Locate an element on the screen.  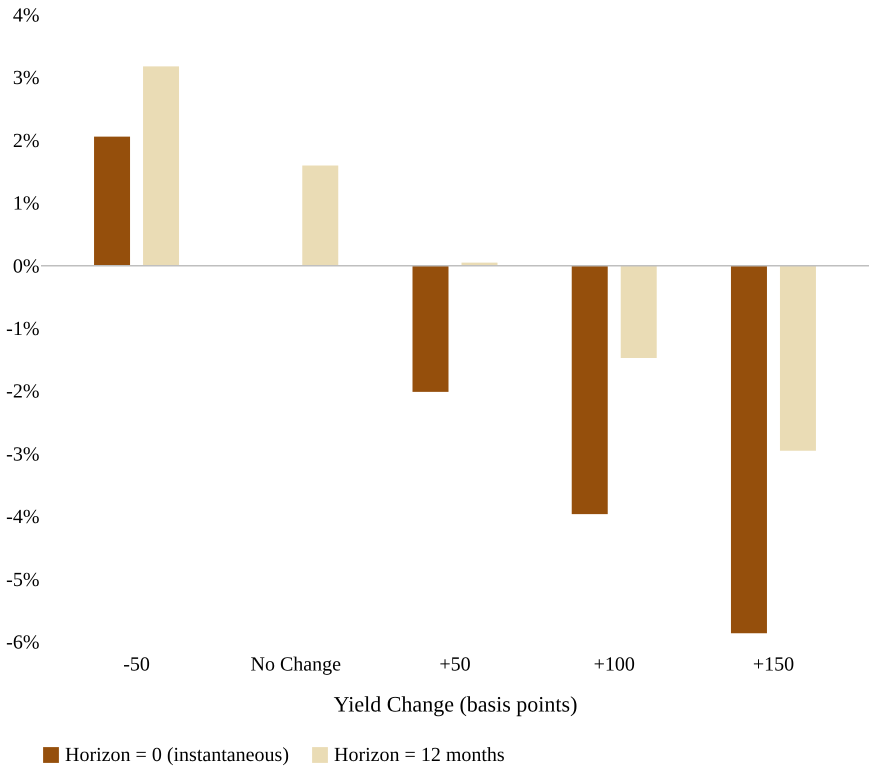
x-tick-label: +100 is located at coordinates (614, 665).